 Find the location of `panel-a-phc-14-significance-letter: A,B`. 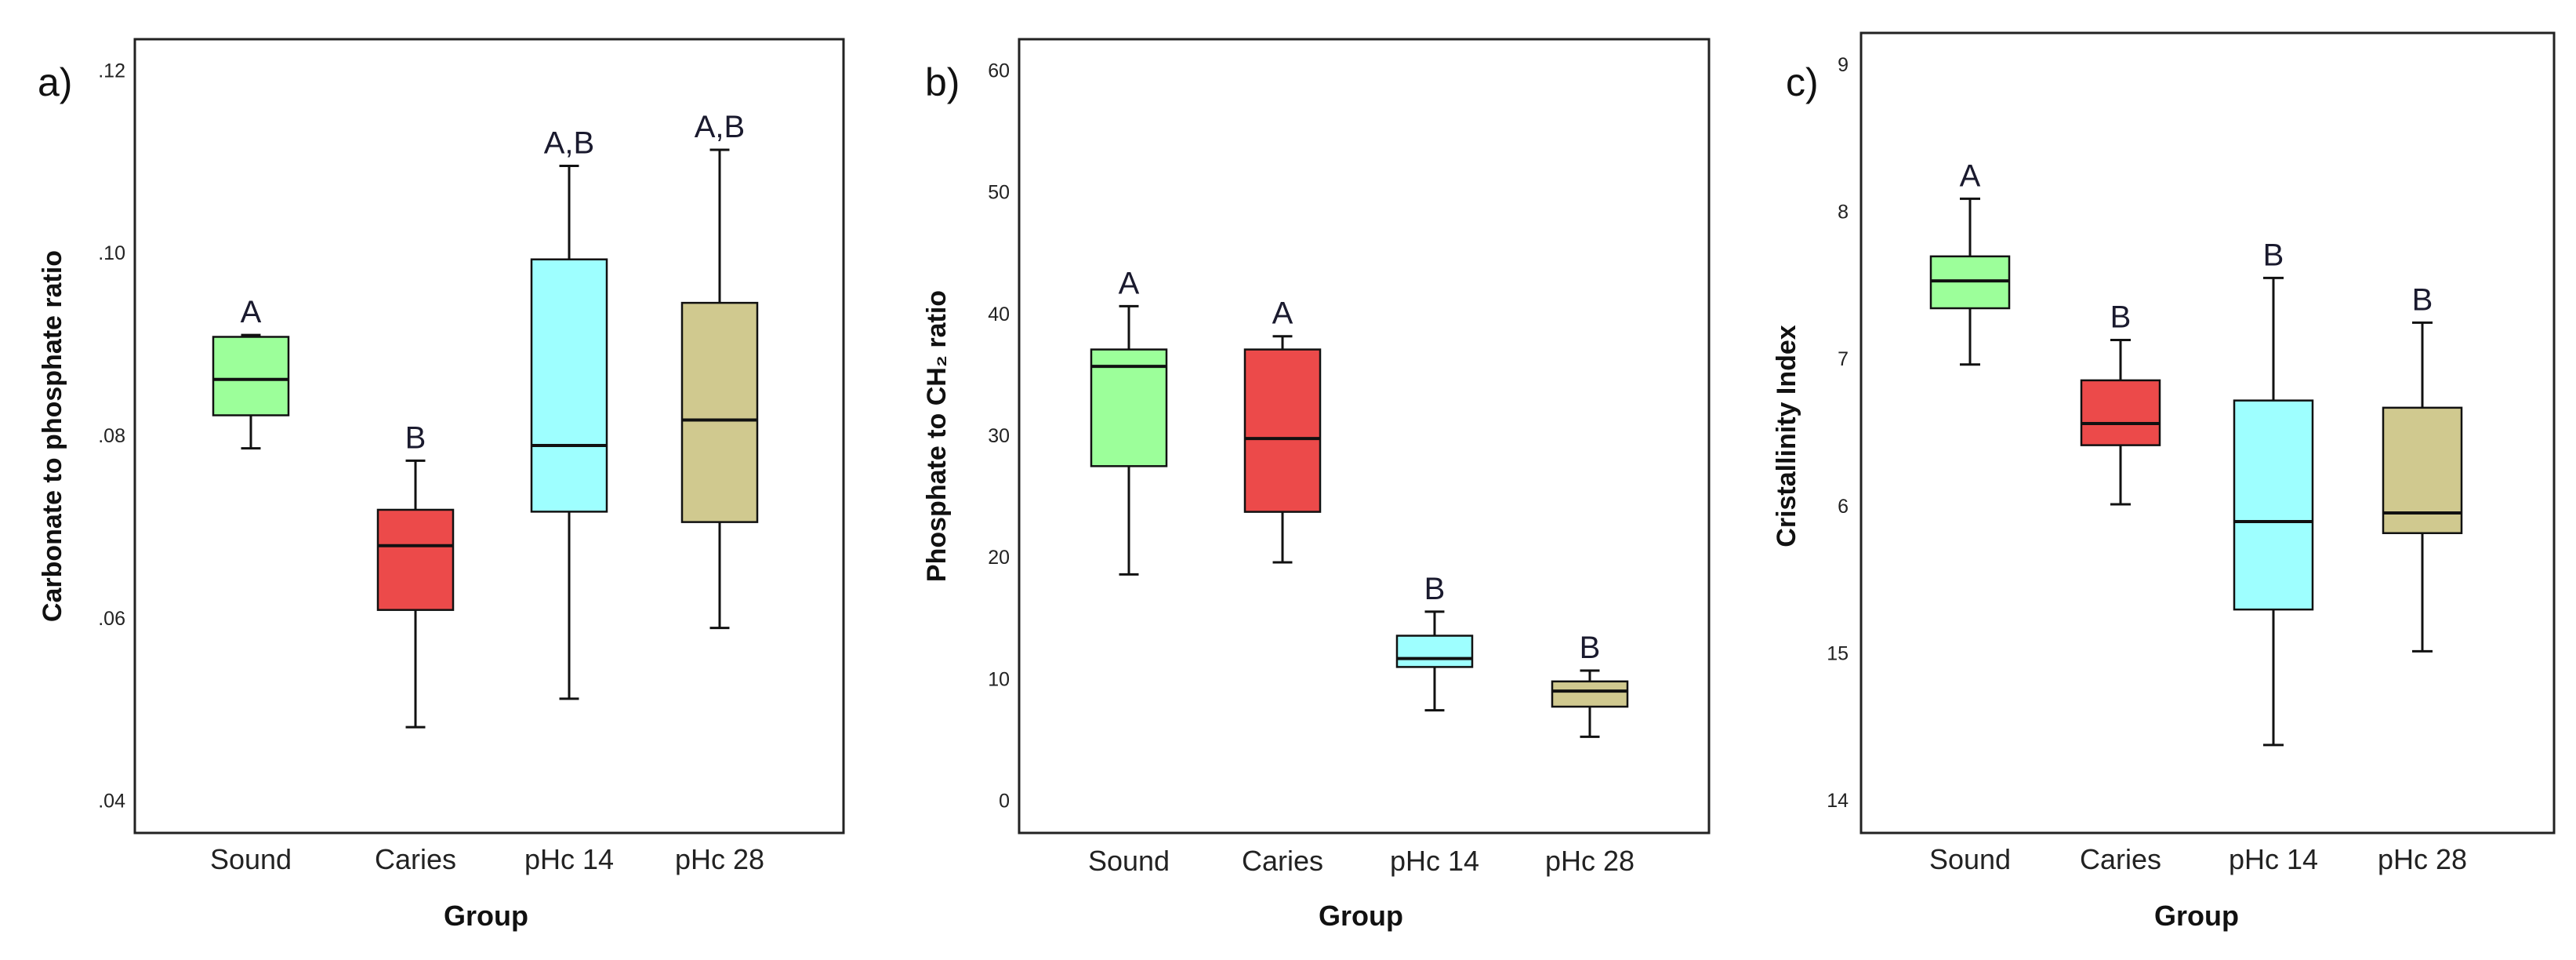

panel-a-phc-14-significance-letter: A,B is located at coordinates (569, 142).